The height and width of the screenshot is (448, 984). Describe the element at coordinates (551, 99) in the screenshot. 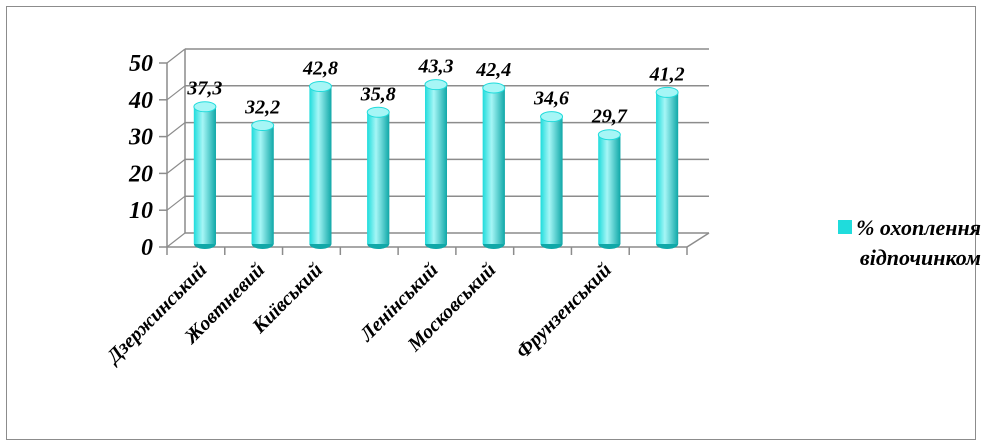

I see `data-label: 34,6` at that location.